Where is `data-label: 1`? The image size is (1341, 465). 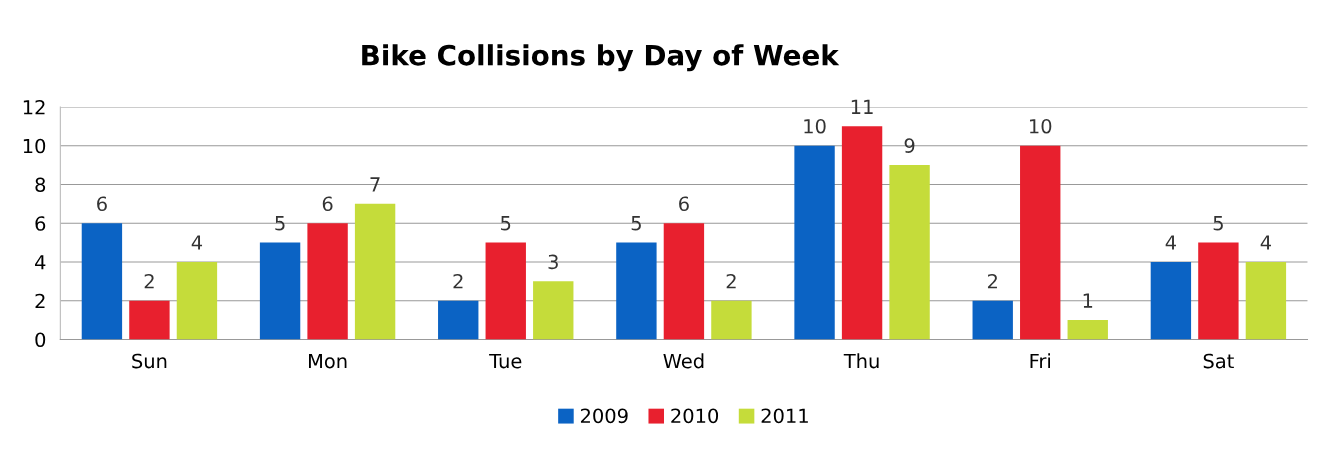
data-label: 1 is located at coordinates (1088, 300).